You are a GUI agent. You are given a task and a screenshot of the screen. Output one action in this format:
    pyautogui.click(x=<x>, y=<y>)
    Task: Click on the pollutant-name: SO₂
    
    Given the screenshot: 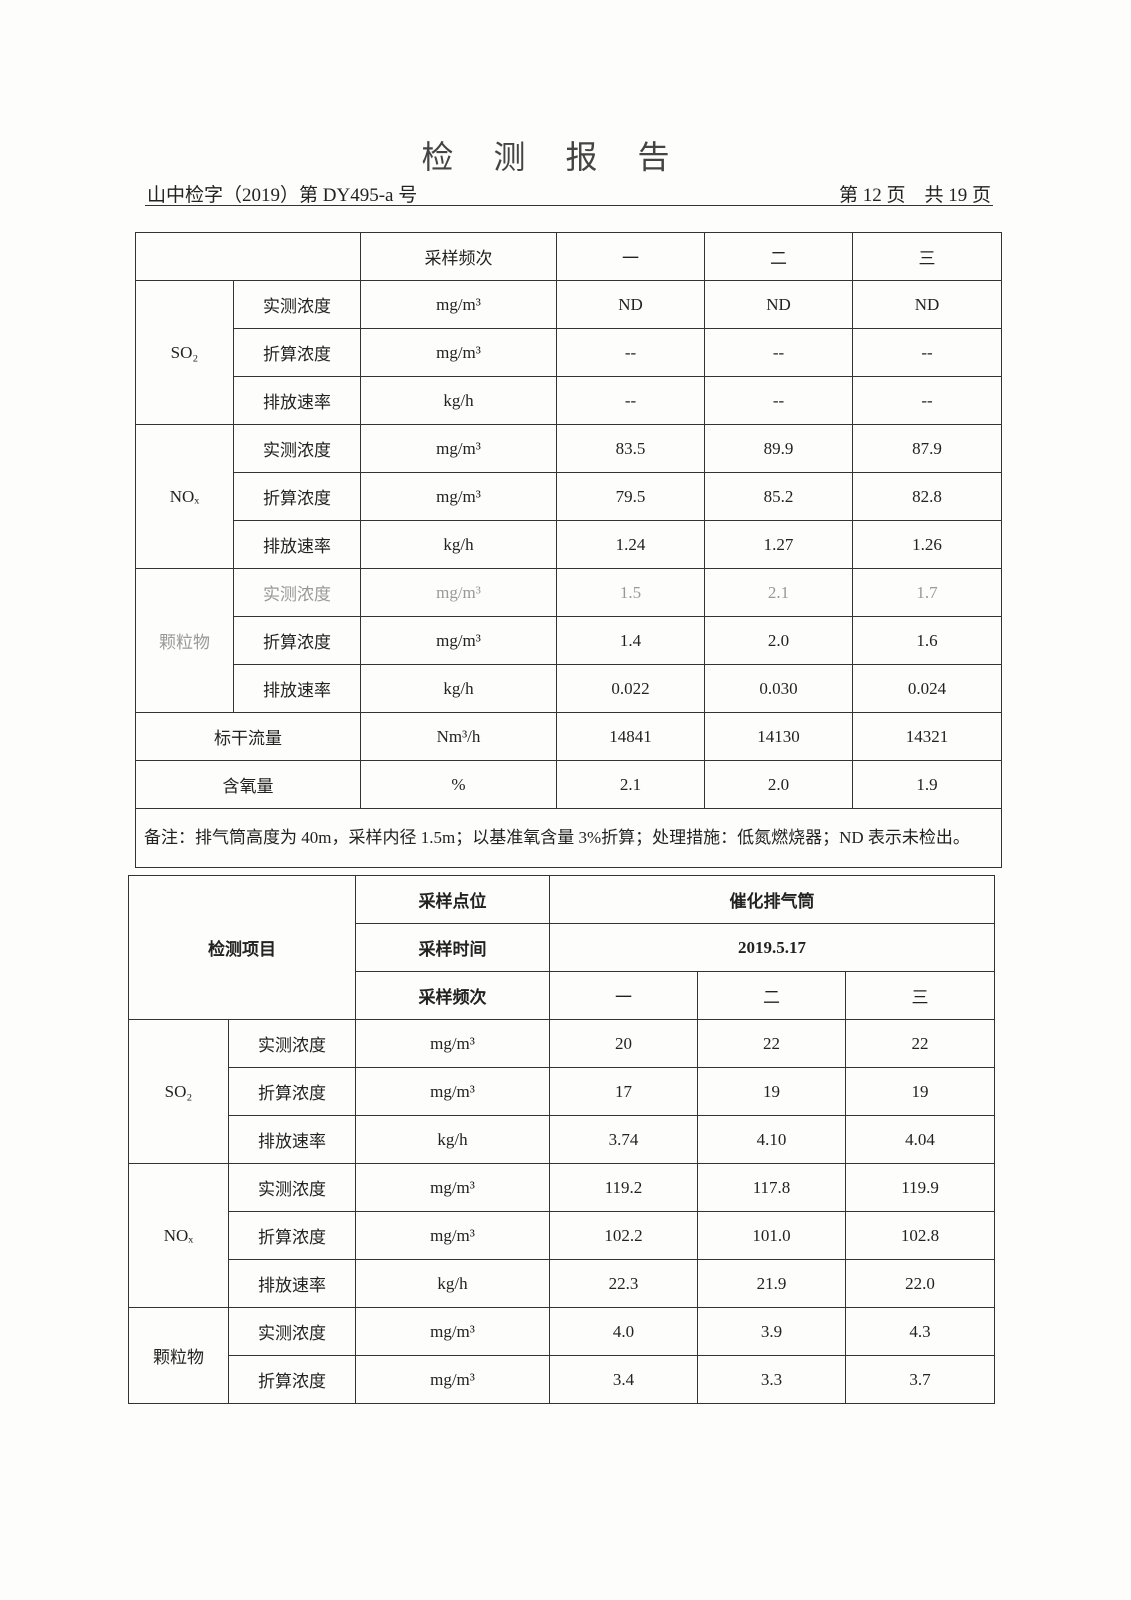 What is the action you would take?
    pyautogui.click(x=184, y=352)
    